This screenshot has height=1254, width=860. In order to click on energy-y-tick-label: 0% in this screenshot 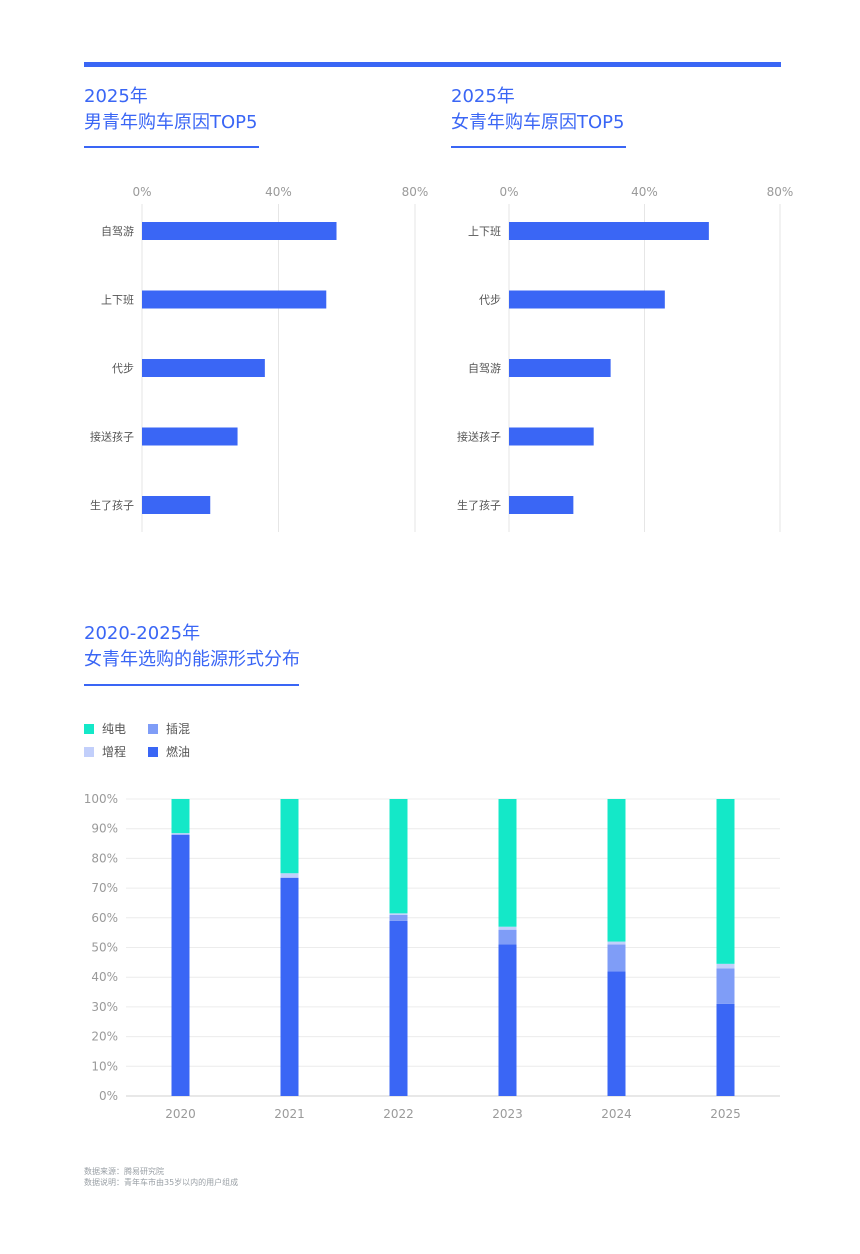, I will do `click(108, 1096)`.